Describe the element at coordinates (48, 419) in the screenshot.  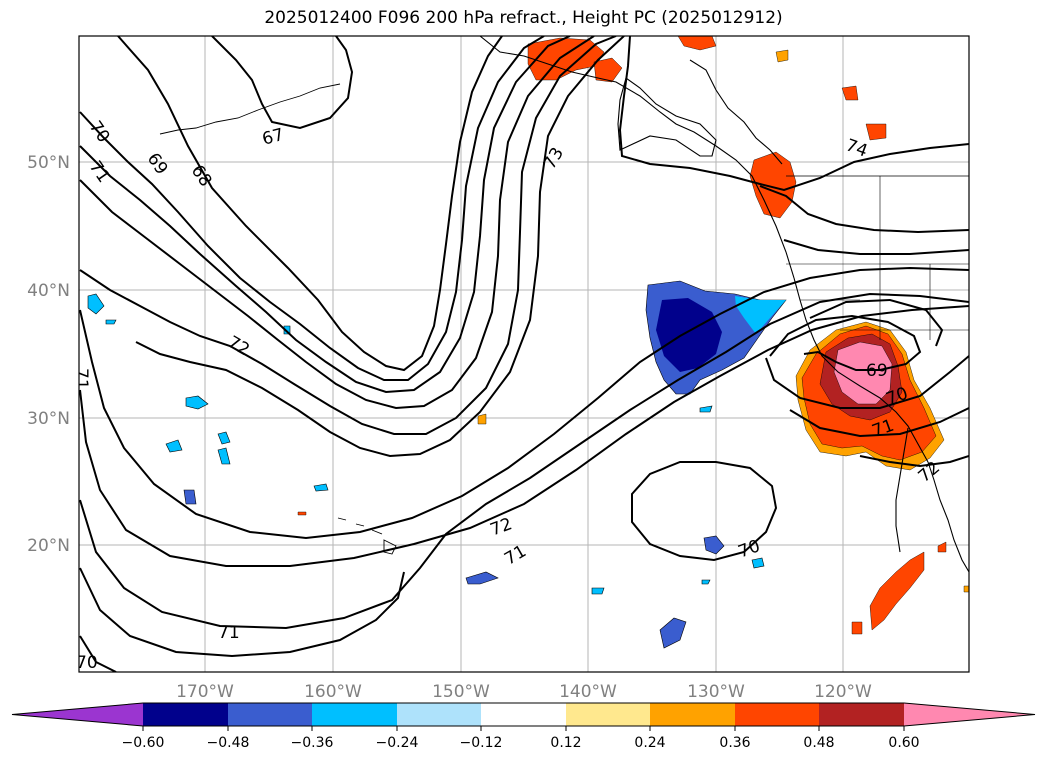
I see `lat-label-30n: 30°N` at that location.